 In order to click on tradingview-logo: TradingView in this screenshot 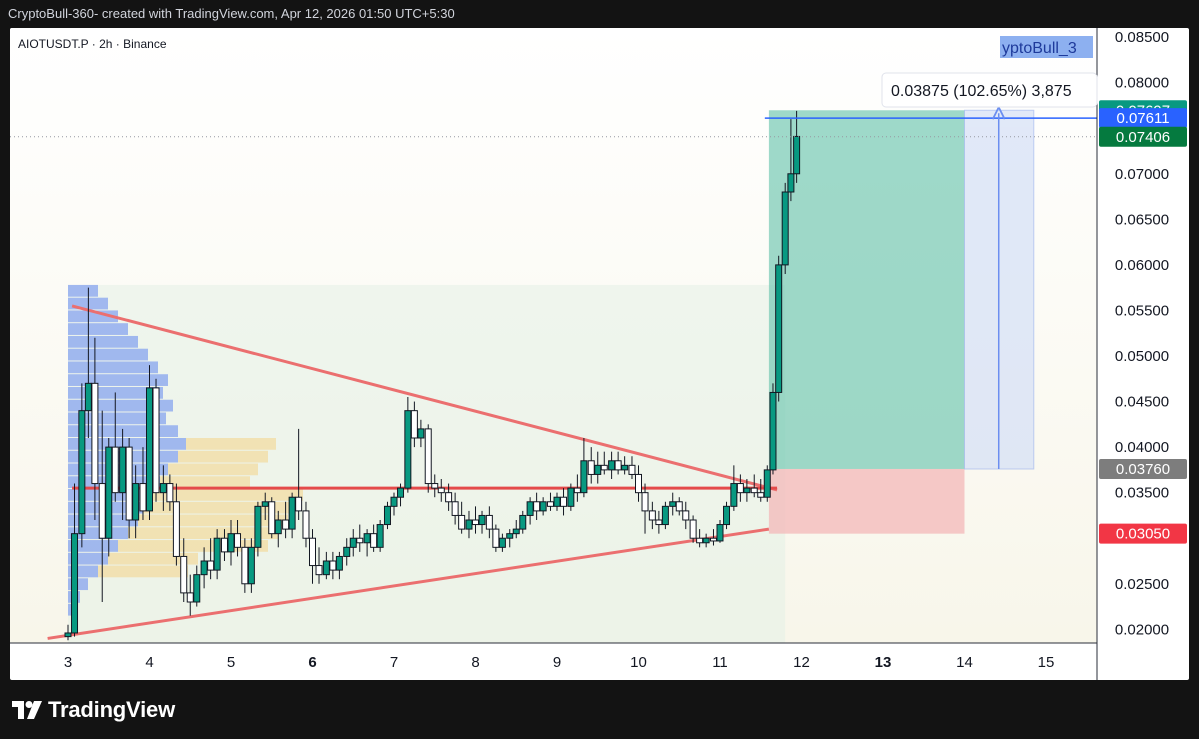, I will do `click(93, 710)`.